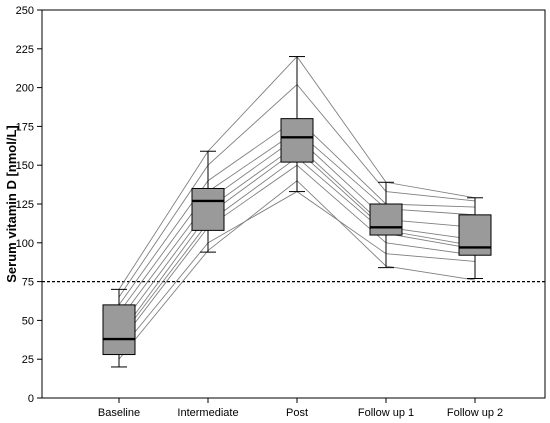 The width and height of the screenshot is (550, 423). Describe the element at coordinates (28, 360) in the screenshot. I see `y-tick-label: 25` at that location.